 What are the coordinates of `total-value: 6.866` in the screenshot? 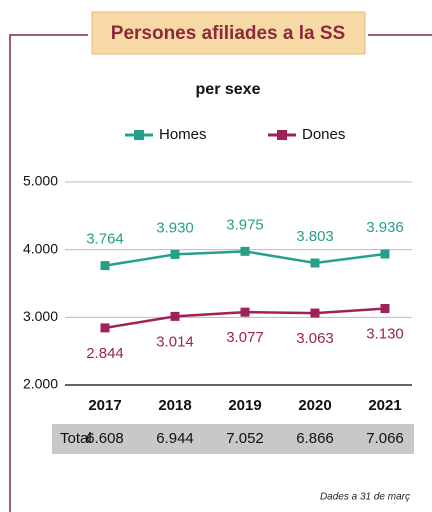 It's located at (315, 438).